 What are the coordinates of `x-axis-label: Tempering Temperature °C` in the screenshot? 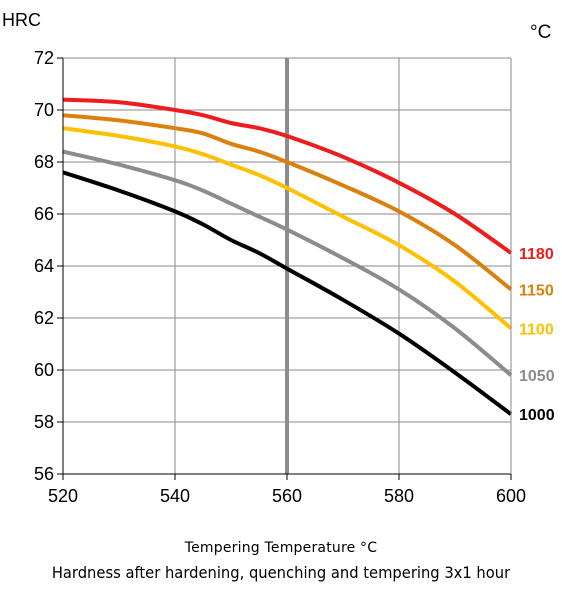 It's located at (281, 548).